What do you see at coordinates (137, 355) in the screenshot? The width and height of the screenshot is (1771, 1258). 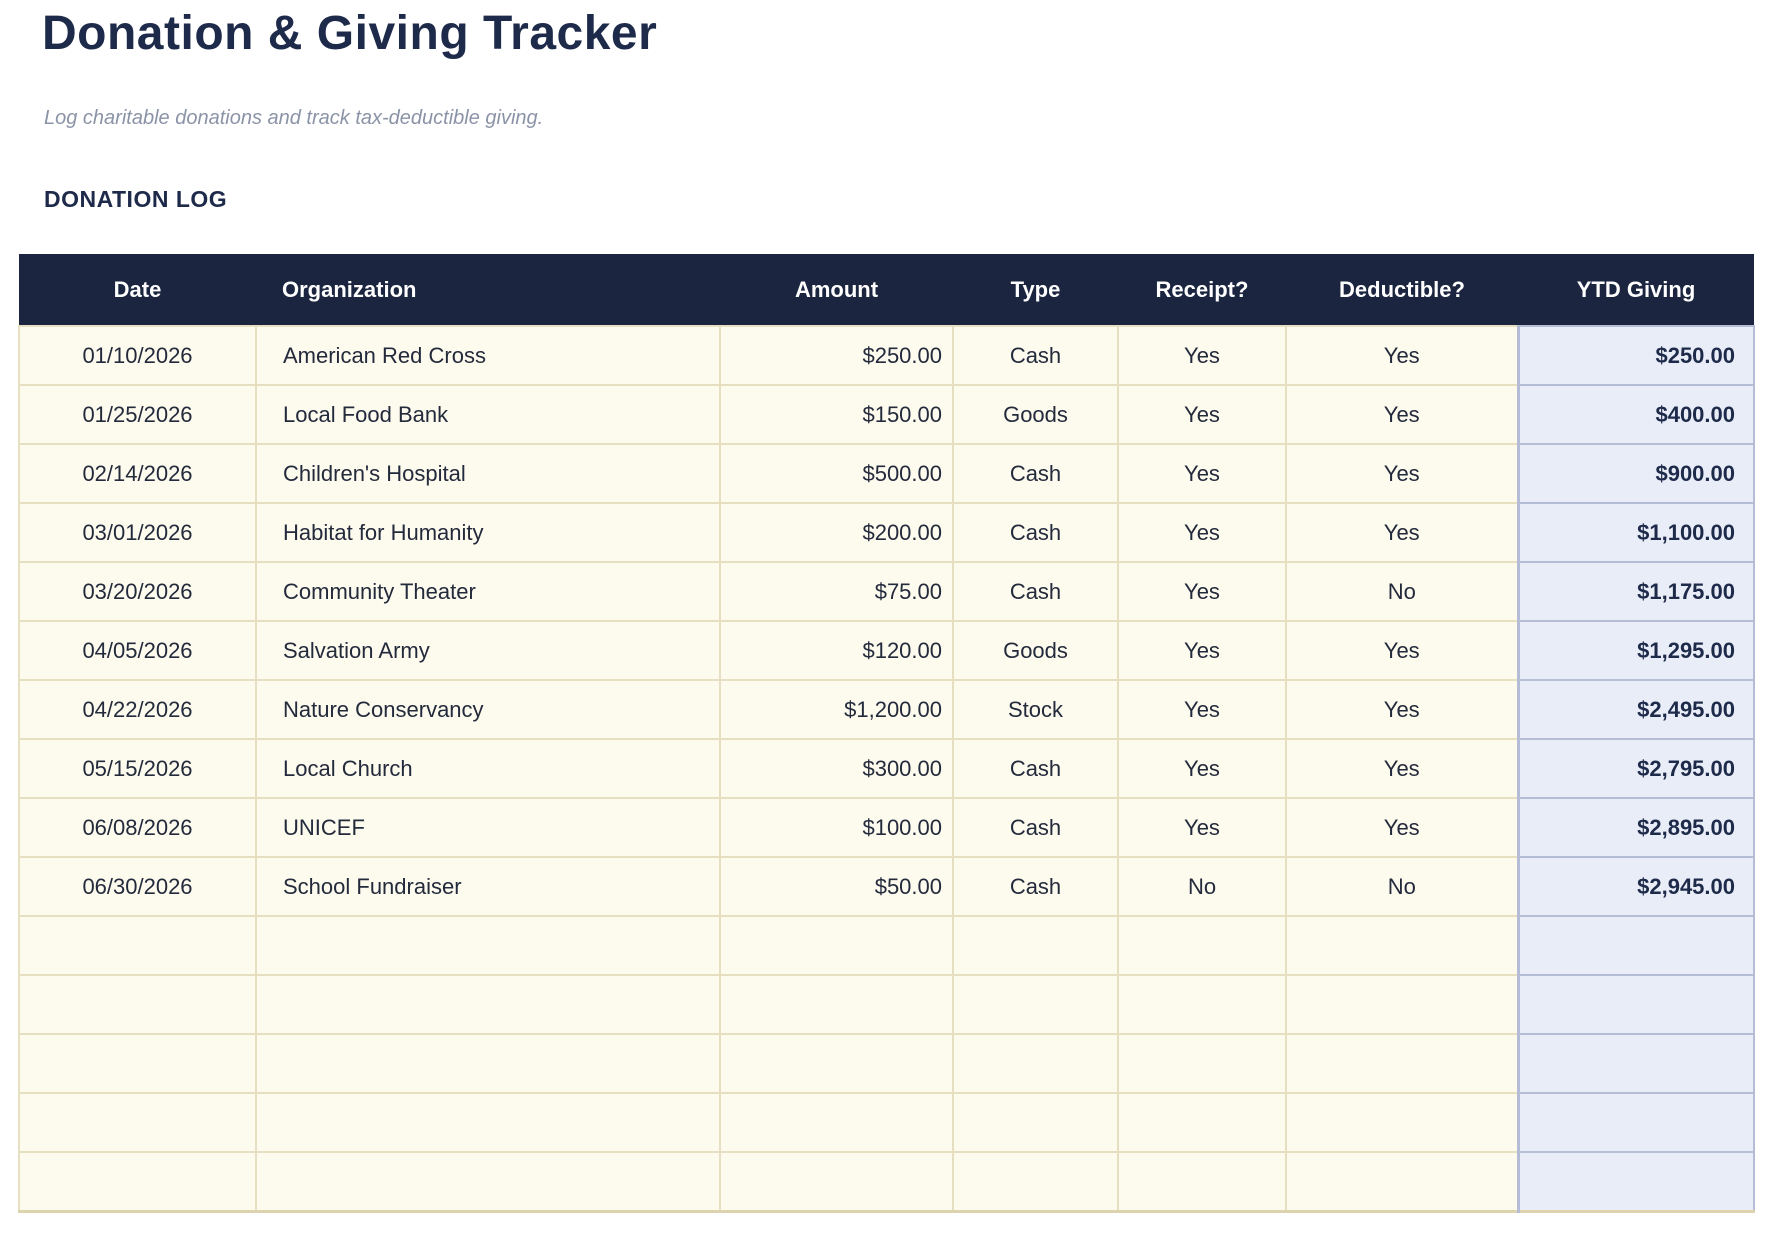 I see `cell-date: 01/10/2026` at bounding box center [137, 355].